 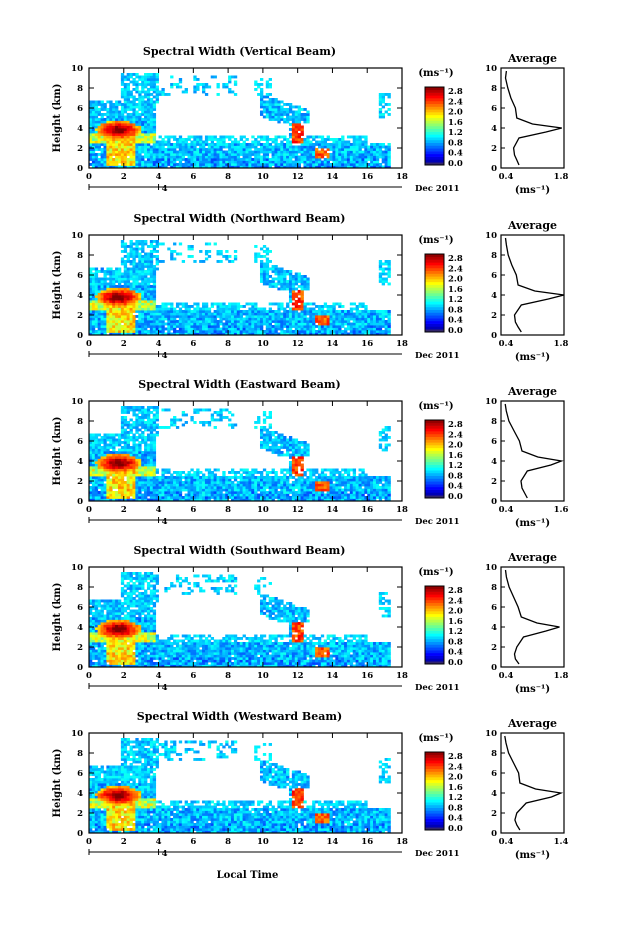 I want to click on profile-x-tick-label: 0.4, so click(x=506, y=177).